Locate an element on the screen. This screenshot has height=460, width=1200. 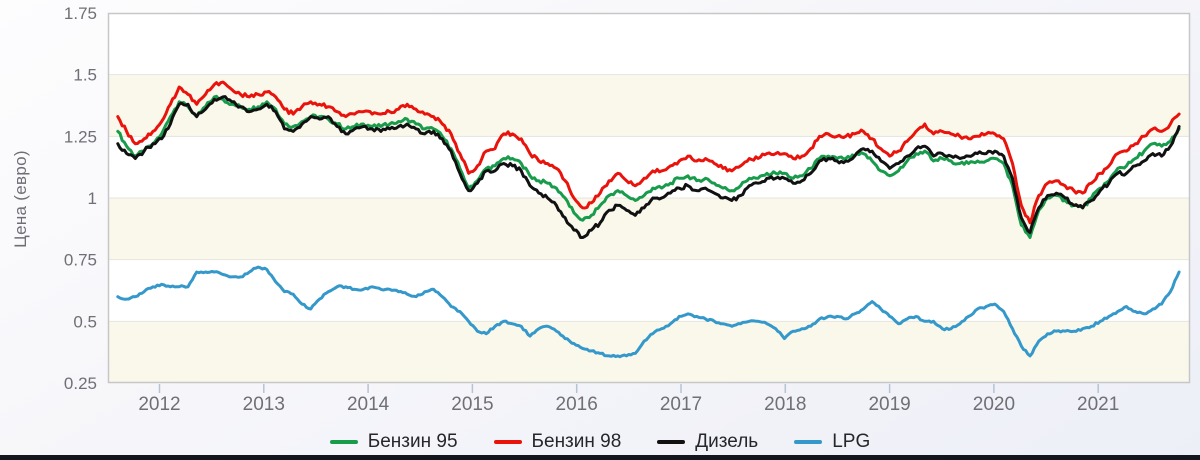
window-bottom-edge is located at coordinates (600, 457).